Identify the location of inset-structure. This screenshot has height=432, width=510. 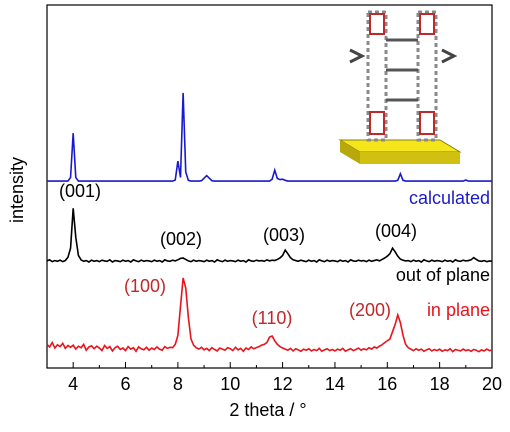
(400, 87).